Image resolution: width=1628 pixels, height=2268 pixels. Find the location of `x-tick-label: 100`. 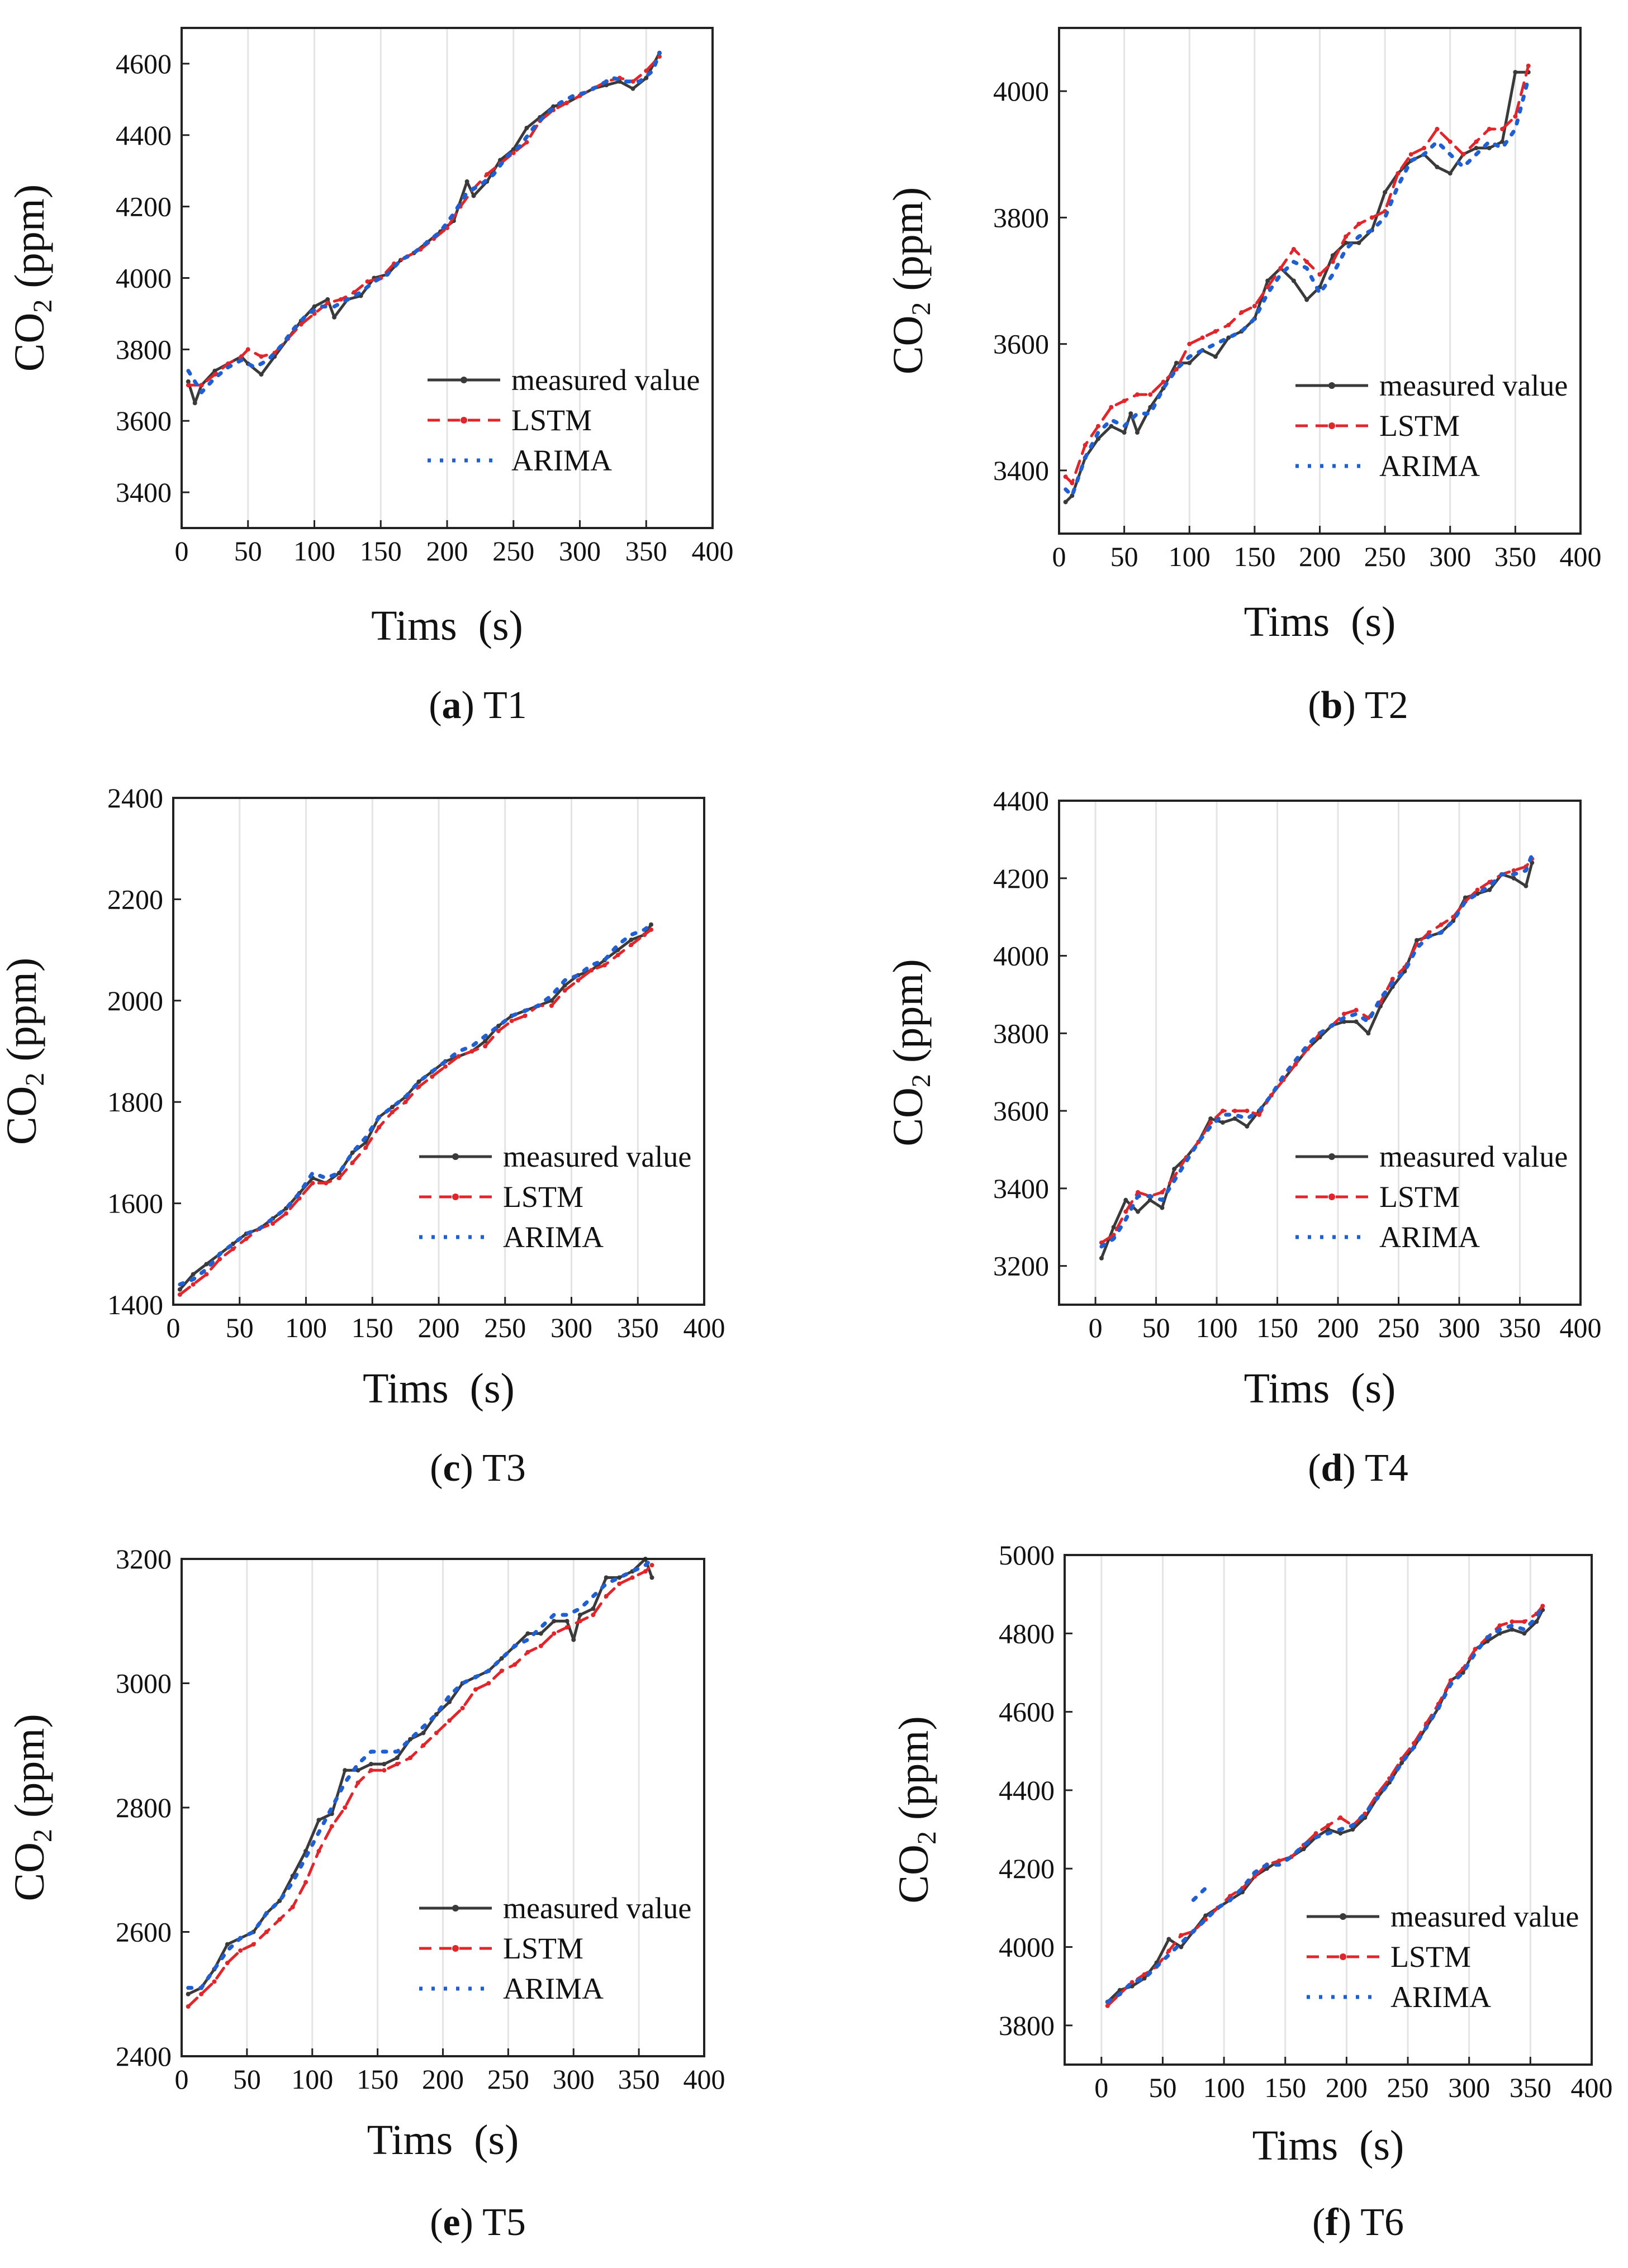

x-tick-label: 100 is located at coordinates (1217, 1327).